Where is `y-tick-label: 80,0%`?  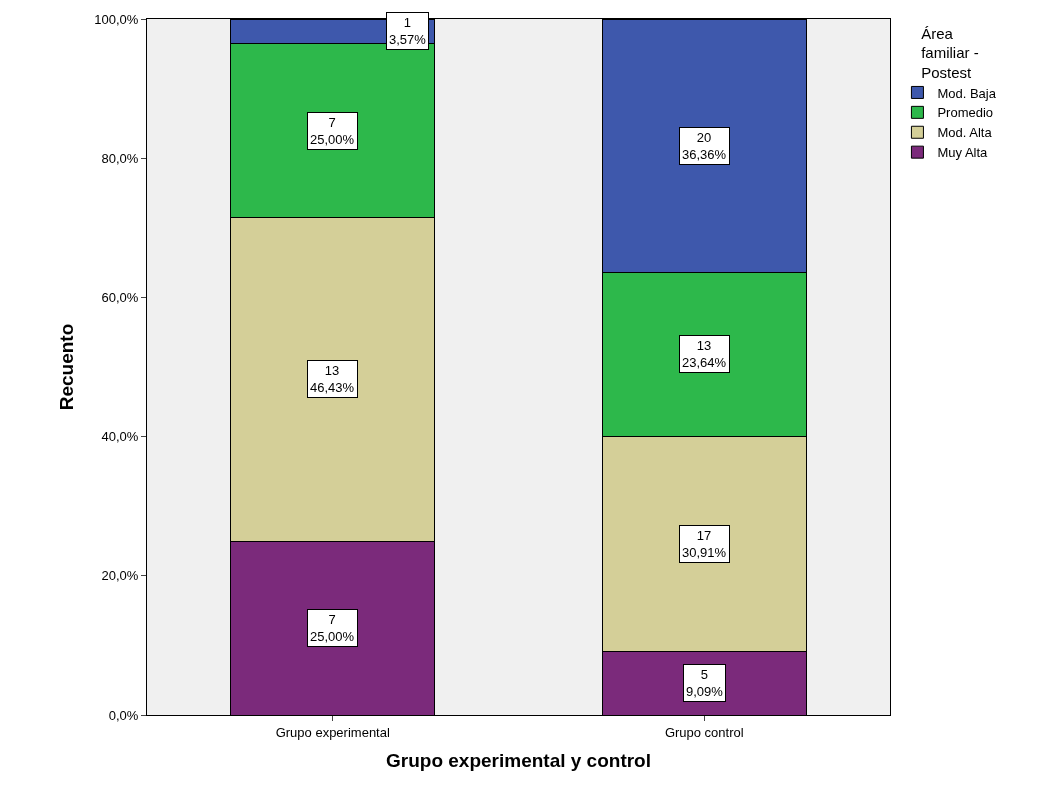
y-tick-label: 80,0% is located at coordinates (120, 158).